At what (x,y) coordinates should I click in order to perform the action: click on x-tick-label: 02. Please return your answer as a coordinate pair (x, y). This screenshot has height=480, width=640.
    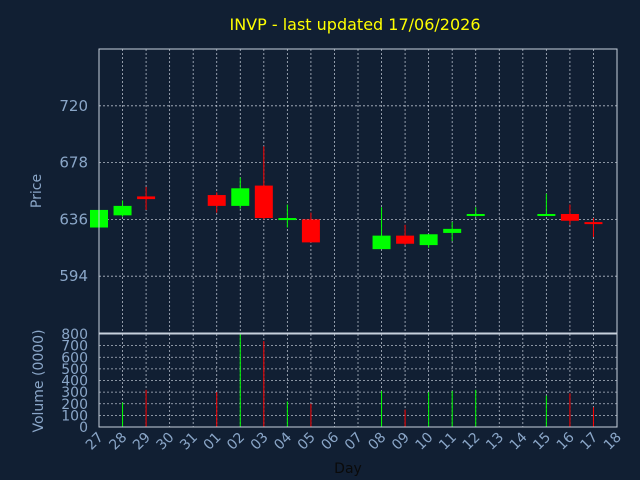
    Looking at the image, I should click on (236, 442).